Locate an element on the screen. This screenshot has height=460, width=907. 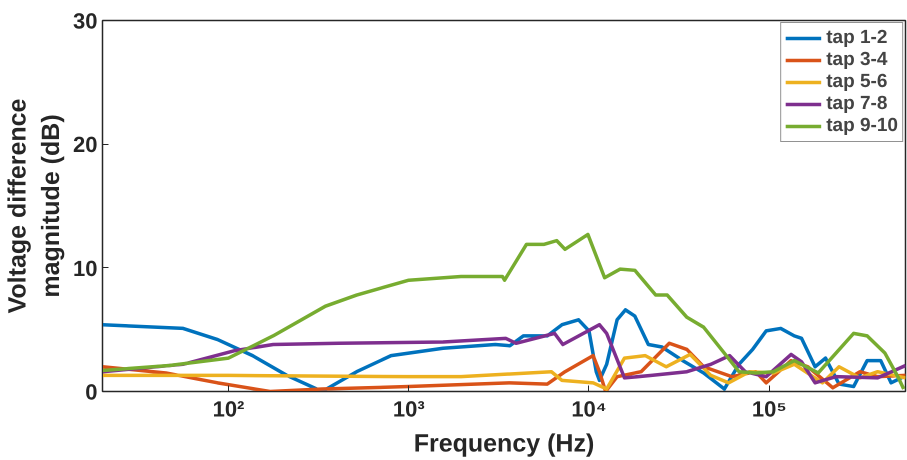
x-tick-label: 10⁴ is located at coordinates (589, 409).